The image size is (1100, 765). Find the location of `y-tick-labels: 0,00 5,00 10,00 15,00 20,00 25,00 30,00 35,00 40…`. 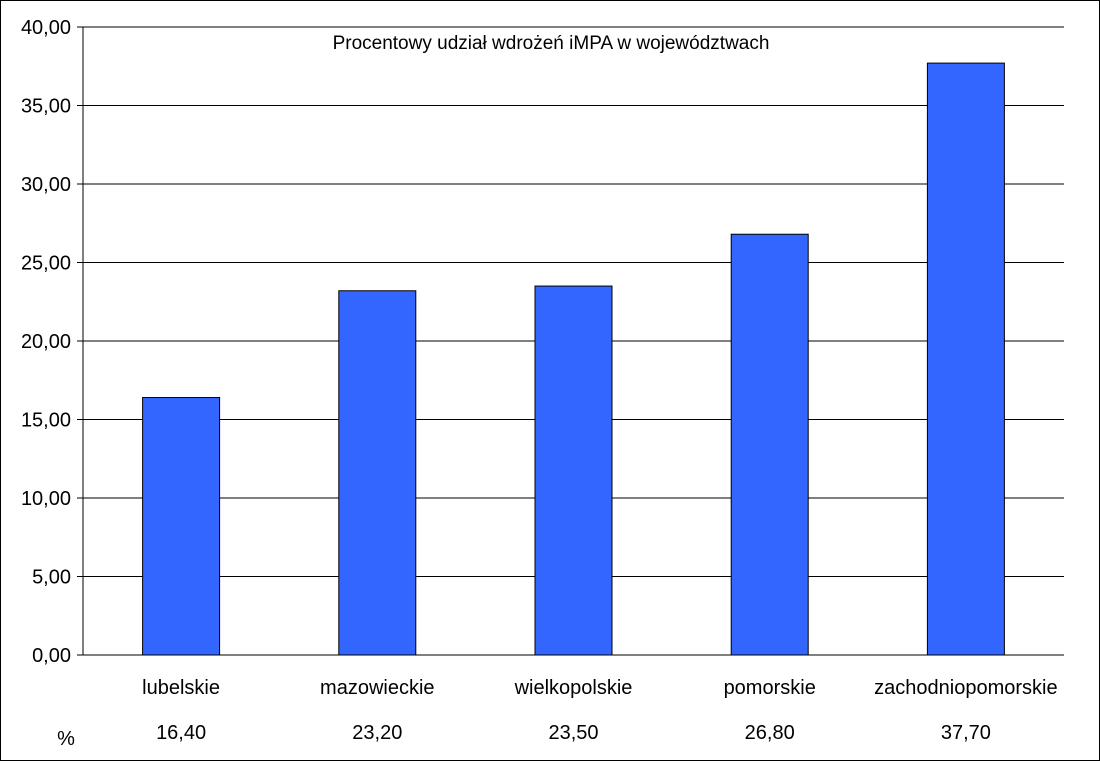

y-tick-labels: 0,00 5,00 10,00 15,00 20,00 25,00 30,00 35,00 40… is located at coordinates (46, 342).